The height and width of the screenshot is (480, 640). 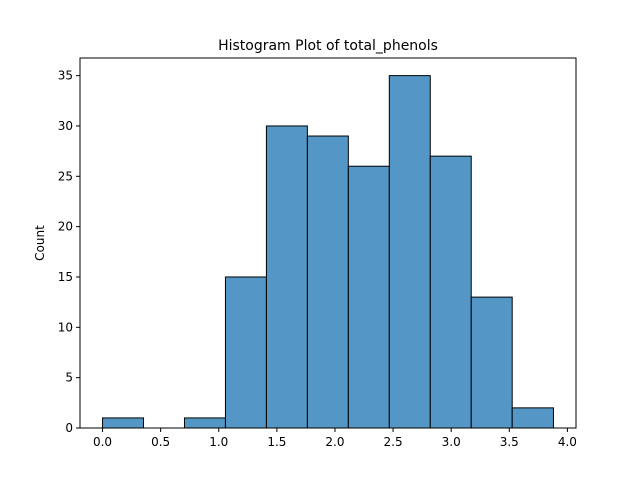 I want to click on x-tick-label: 0.0, so click(x=102, y=442).